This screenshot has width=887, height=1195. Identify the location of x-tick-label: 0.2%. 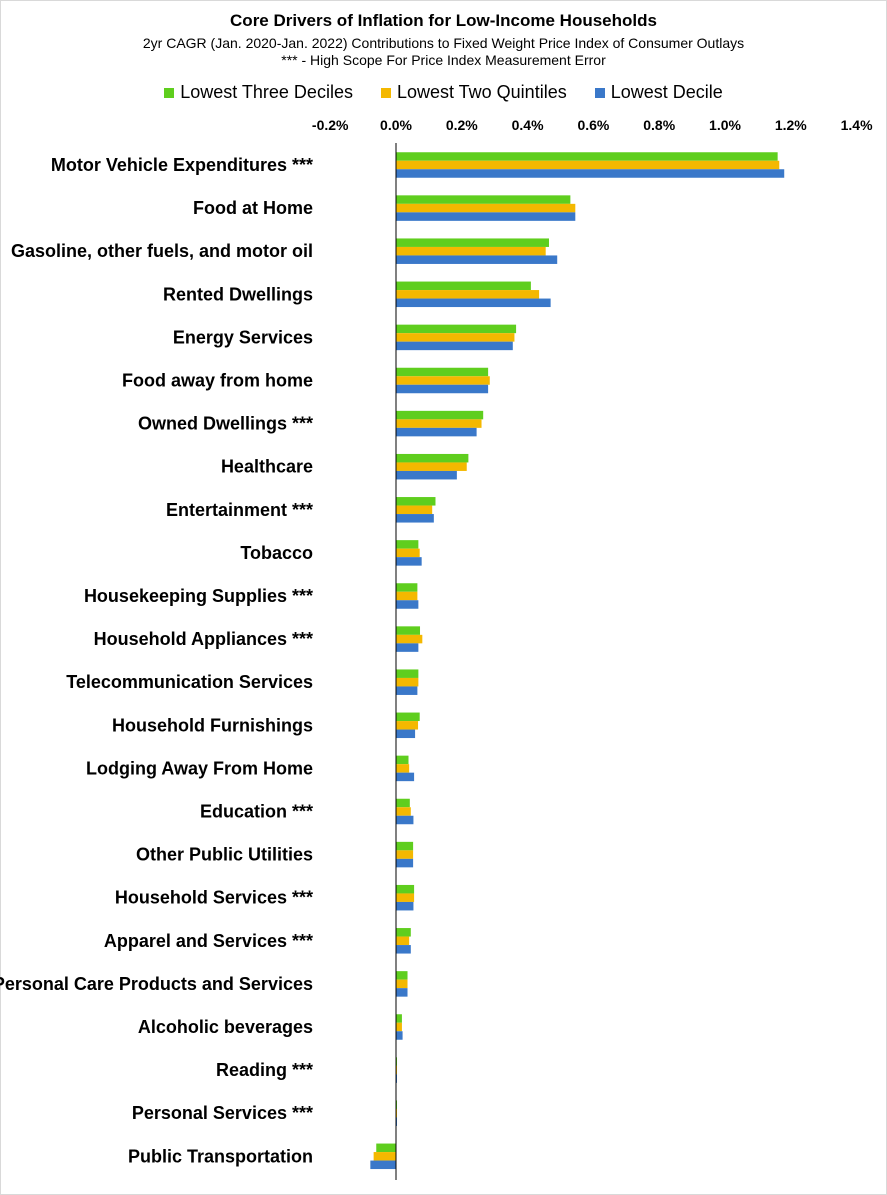
(462, 125).